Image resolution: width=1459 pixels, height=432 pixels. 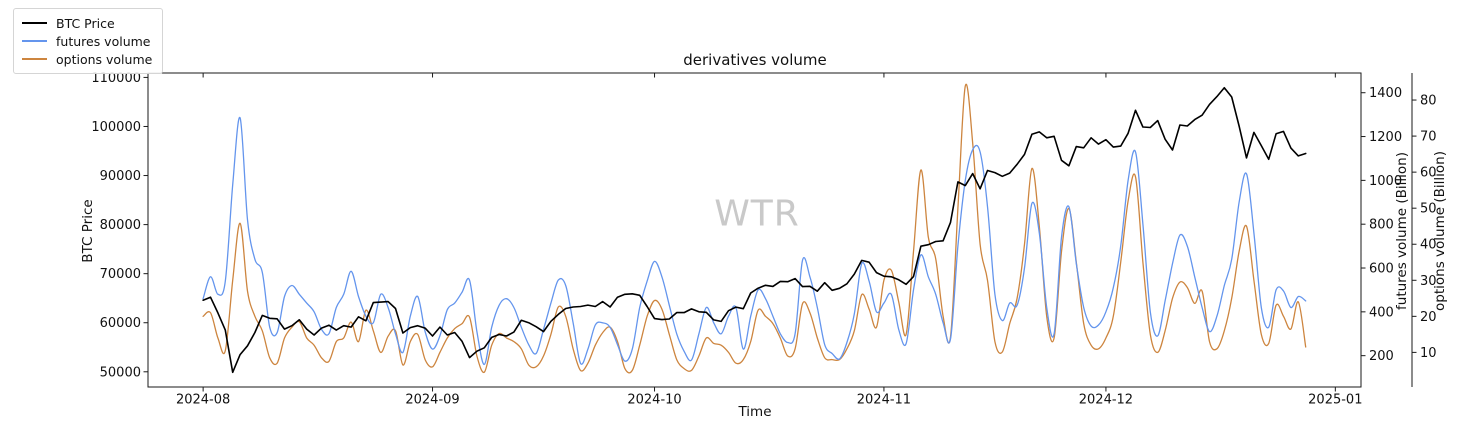 I want to click on legend-item-options-volume: options volume, so click(x=87, y=59).